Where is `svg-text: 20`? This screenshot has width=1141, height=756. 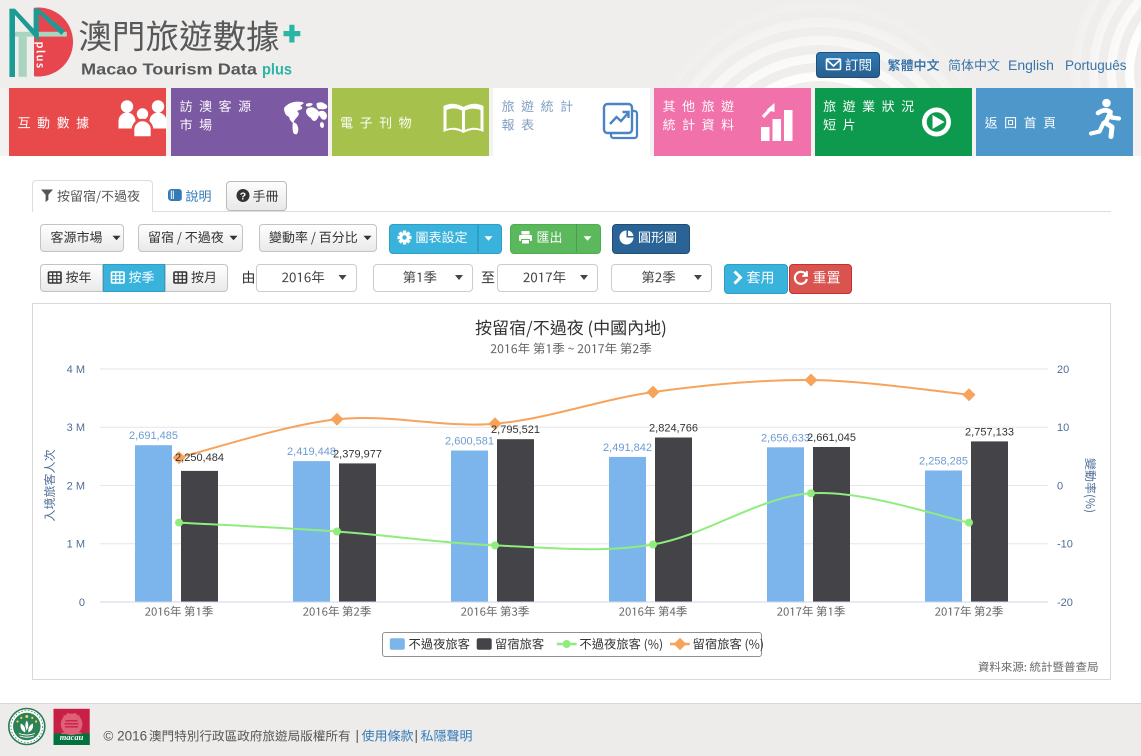 svg-text: 20 is located at coordinates (1063, 370).